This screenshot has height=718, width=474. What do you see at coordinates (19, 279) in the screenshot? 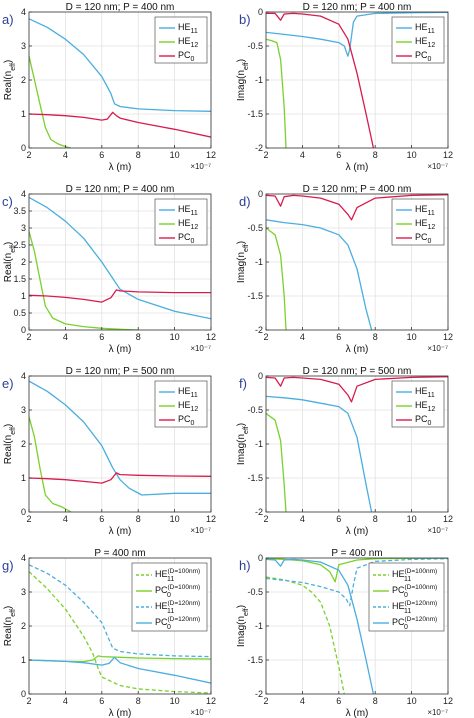
I see `y-tick-label: 1.5` at bounding box center [19, 279].